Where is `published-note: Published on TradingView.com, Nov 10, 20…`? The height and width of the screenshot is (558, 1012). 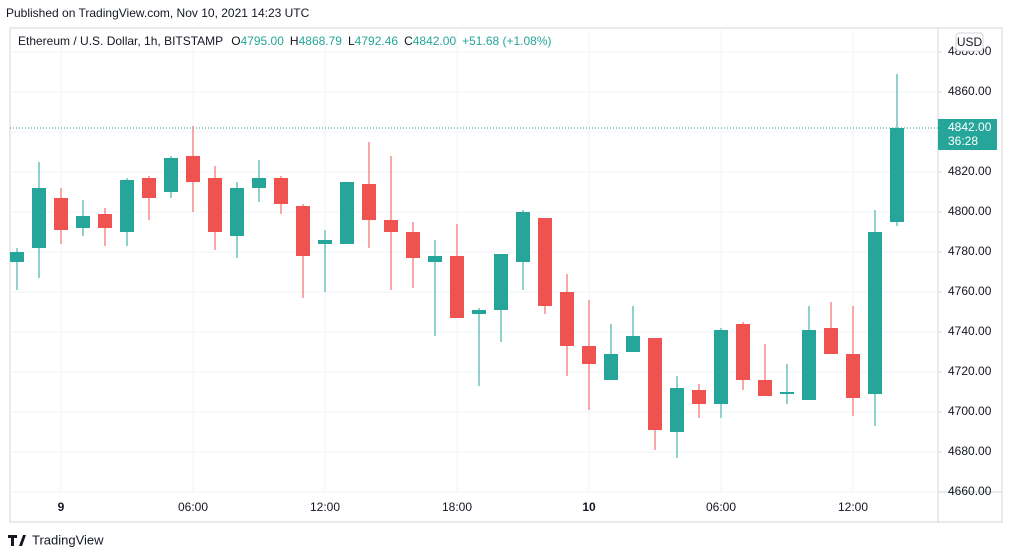 published-note: Published on TradingView.com, Nov 10, 20… is located at coordinates (158, 13).